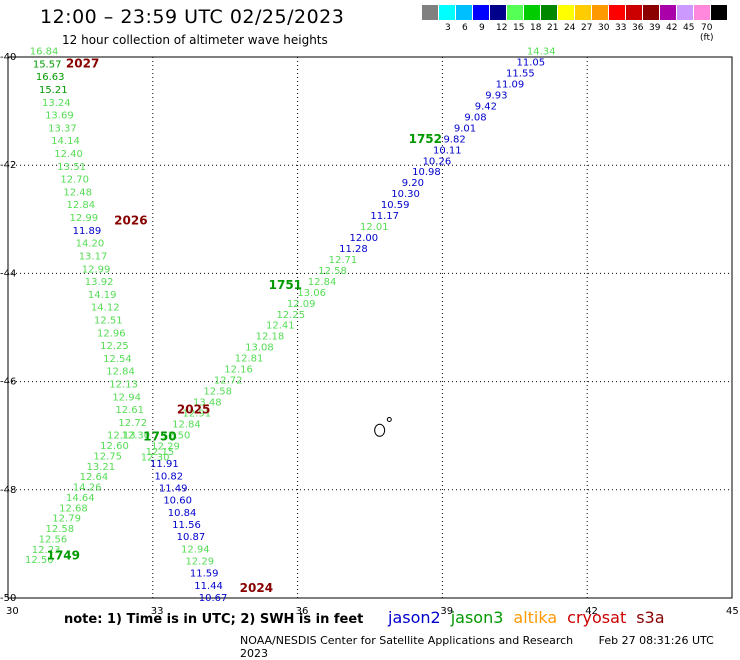 This screenshot has height=660, width=740. What do you see at coordinates (39, 560) in the screenshot?
I see `wave-height-label: 12.50` at bounding box center [39, 560].